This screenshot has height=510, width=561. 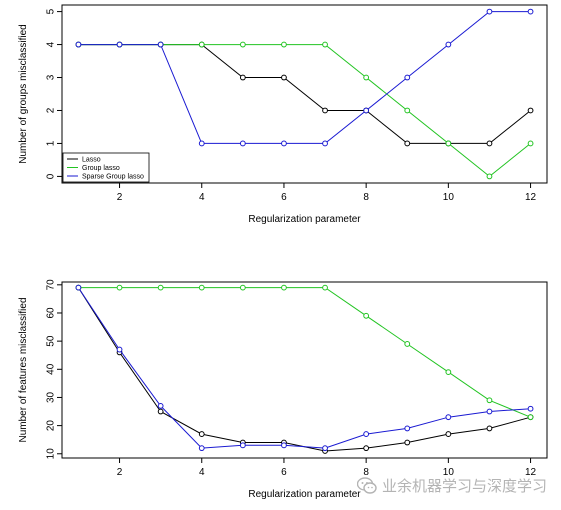 What do you see at coordinates (113, 176) in the screenshot?
I see `legend-entry: Sparse Group lasso` at bounding box center [113, 176].